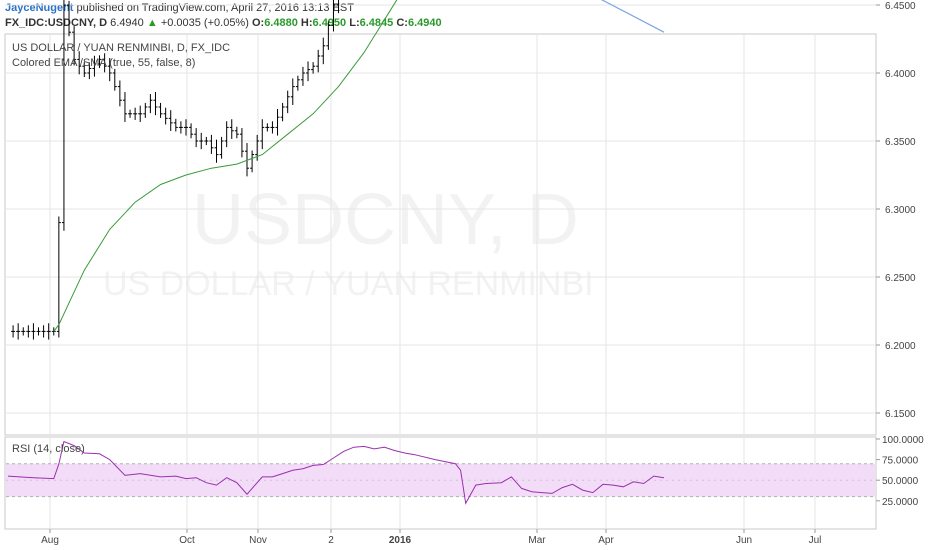 The image size is (932, 550). What do you see at coordinates (900, 414) in the screenshot?
I see `price-tick-label: 6.1500` at bounding box center [900, 414].